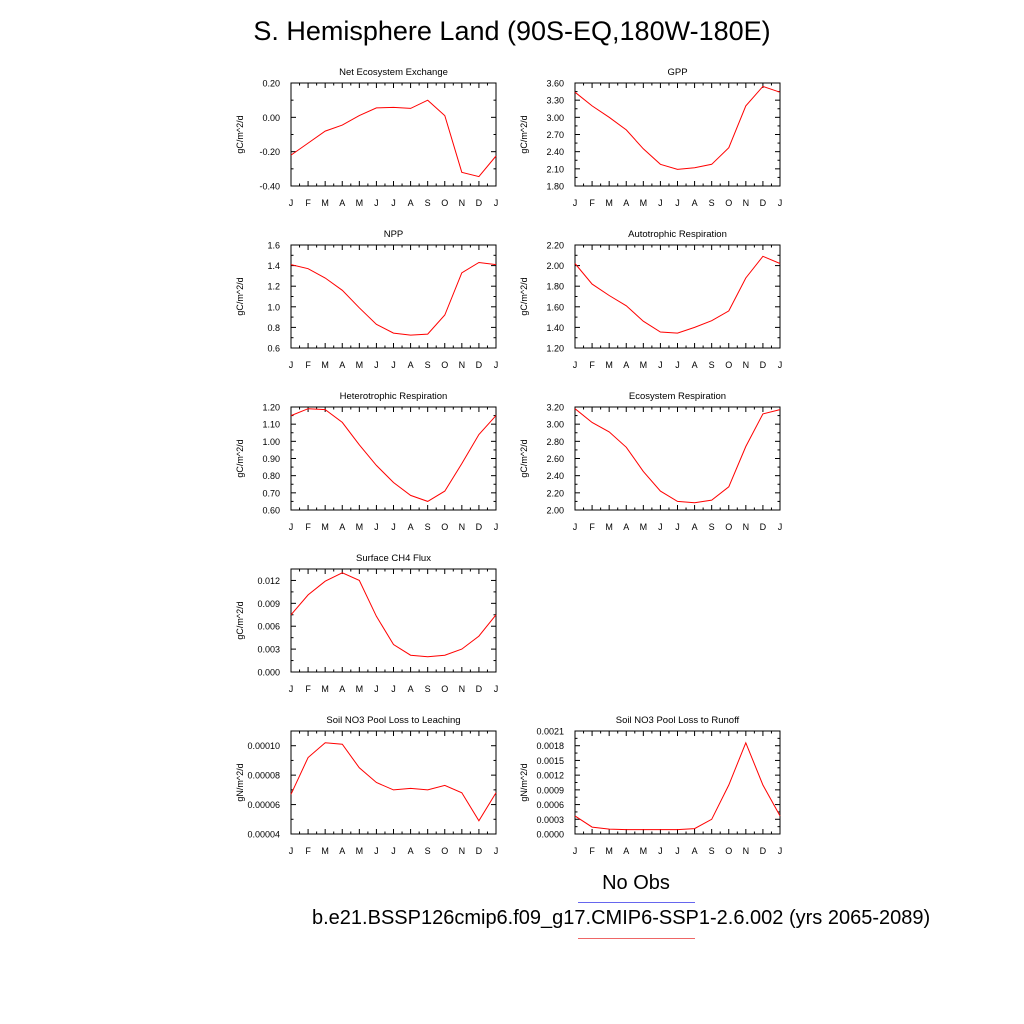 The image size is (1024, 1024). What do you see at coordinates (394, 396) in the screenshot?
I see `panel-title: Heterotrophic Respiration` at bounding box center [394, 396].